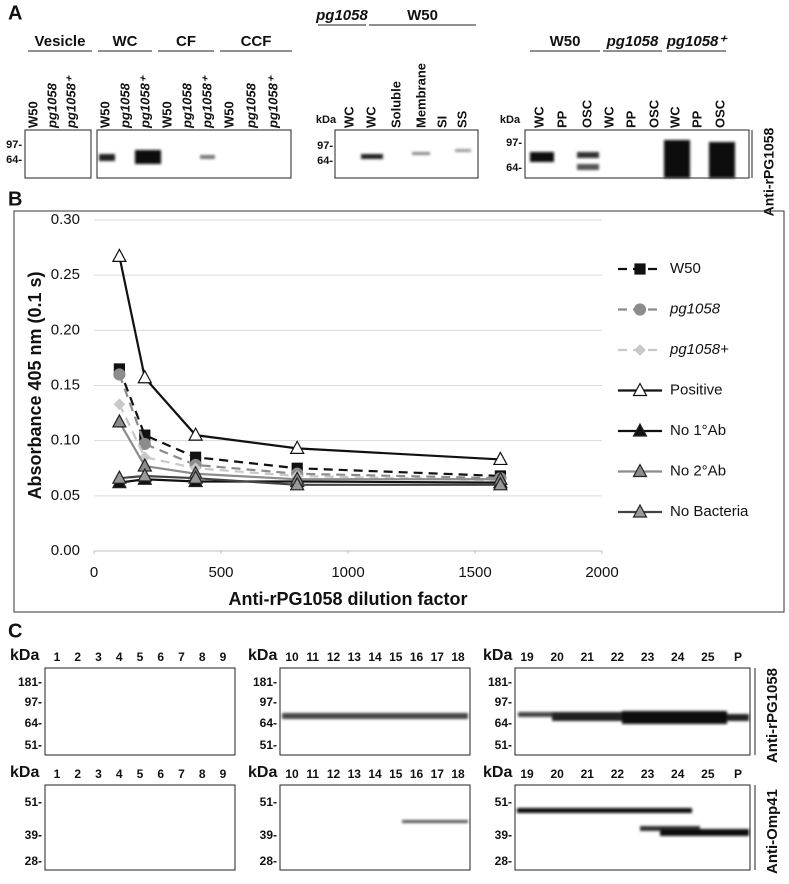 The height and width of the screenshot is (884, 789). What do you see at coordinates (685, 268) in the screenshot?
I see `legend-label: W50` at bounding box center [685, 268].